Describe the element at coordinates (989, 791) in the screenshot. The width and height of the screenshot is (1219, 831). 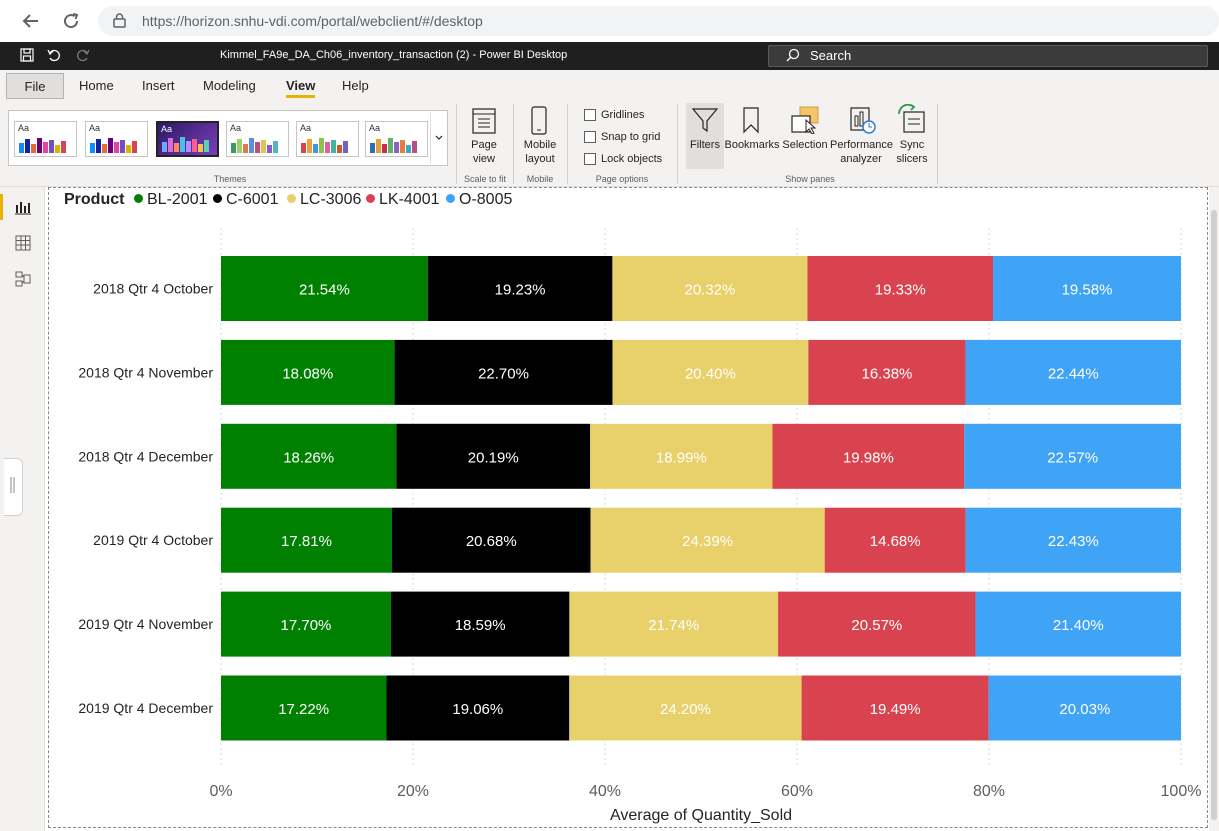
I see `x-tick-label: 80%` at that location.